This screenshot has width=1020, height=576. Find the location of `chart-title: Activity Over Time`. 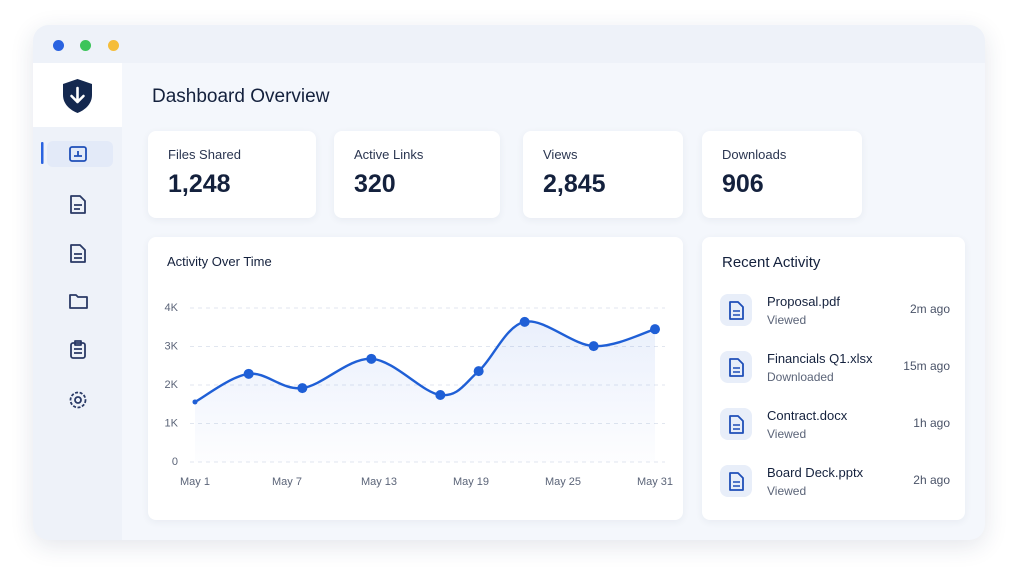

chart-title: Activity Over Time is located at coordinates (219, 261).